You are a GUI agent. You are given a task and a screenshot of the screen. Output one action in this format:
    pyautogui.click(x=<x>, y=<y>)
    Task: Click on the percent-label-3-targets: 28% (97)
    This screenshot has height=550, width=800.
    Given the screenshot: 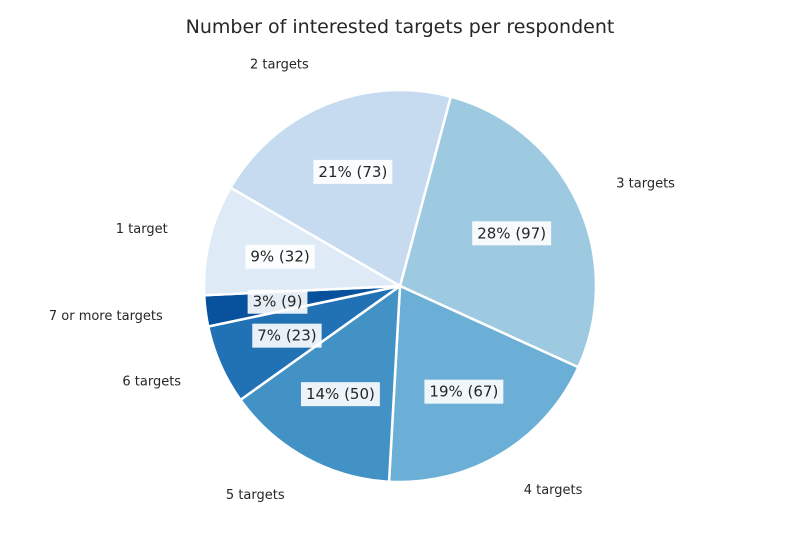 What is the action you would take?
    pyautogui.click(x=512, y=233)
    